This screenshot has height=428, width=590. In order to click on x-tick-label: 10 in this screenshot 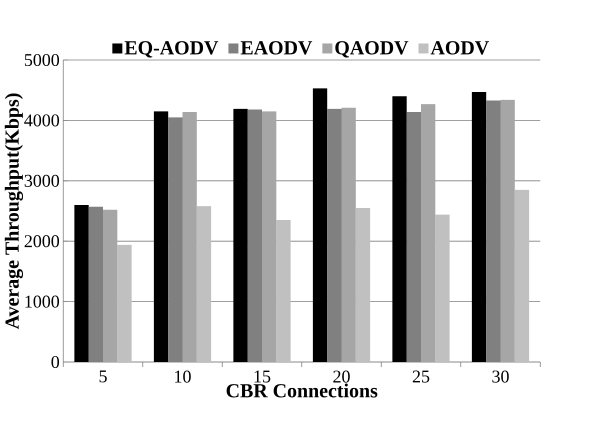, I will do `click(183, 376)`.